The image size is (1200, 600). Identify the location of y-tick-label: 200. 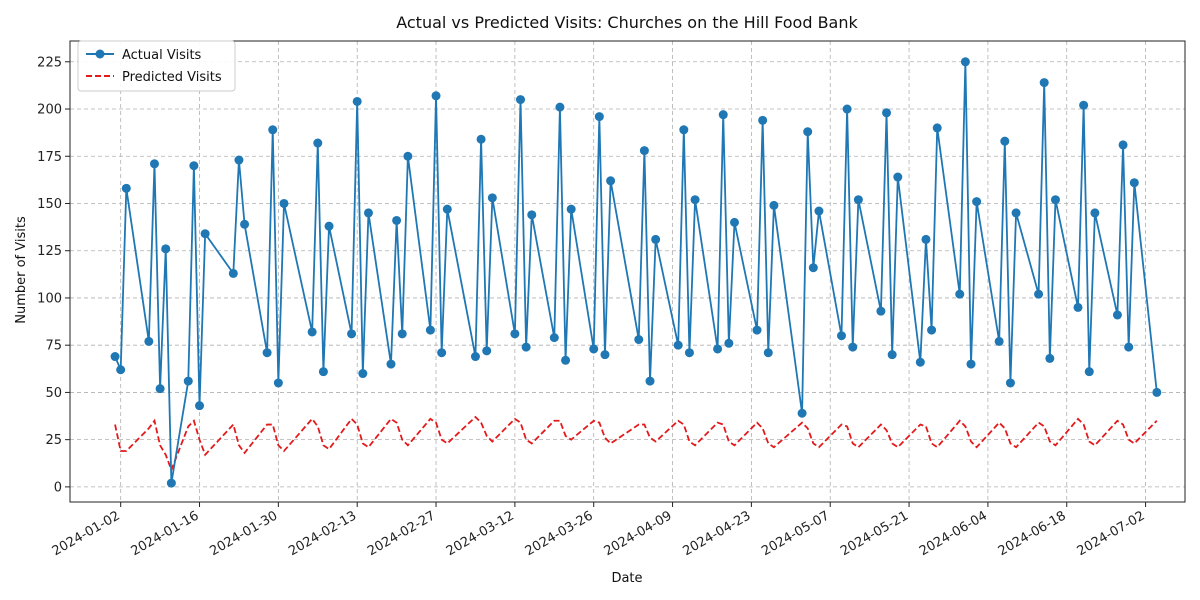
(49, 110).